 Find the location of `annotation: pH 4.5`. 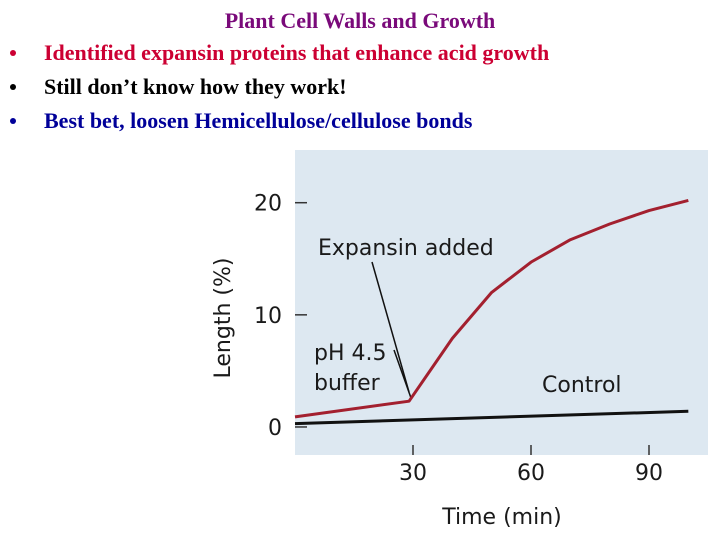

annotation: pH 4.5 is located at coordinates (350, 353).